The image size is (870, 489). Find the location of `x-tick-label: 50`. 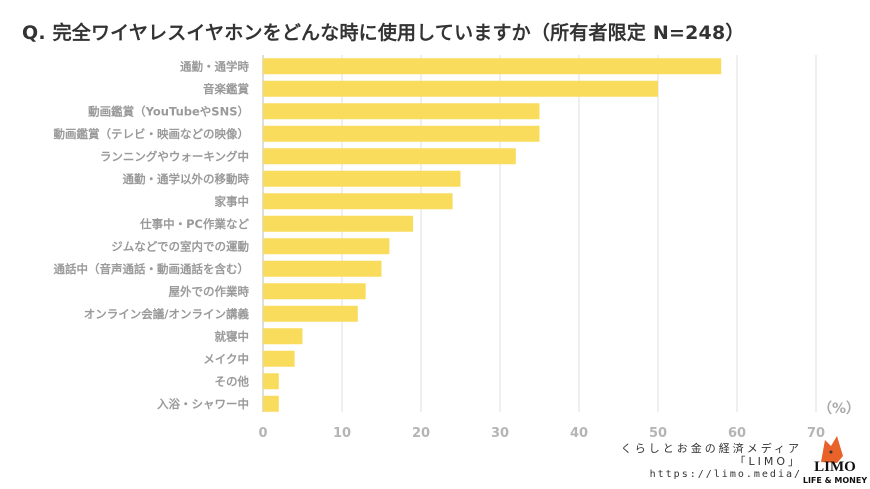

x-tick-label: 50 is located at coordinates (658, 433).